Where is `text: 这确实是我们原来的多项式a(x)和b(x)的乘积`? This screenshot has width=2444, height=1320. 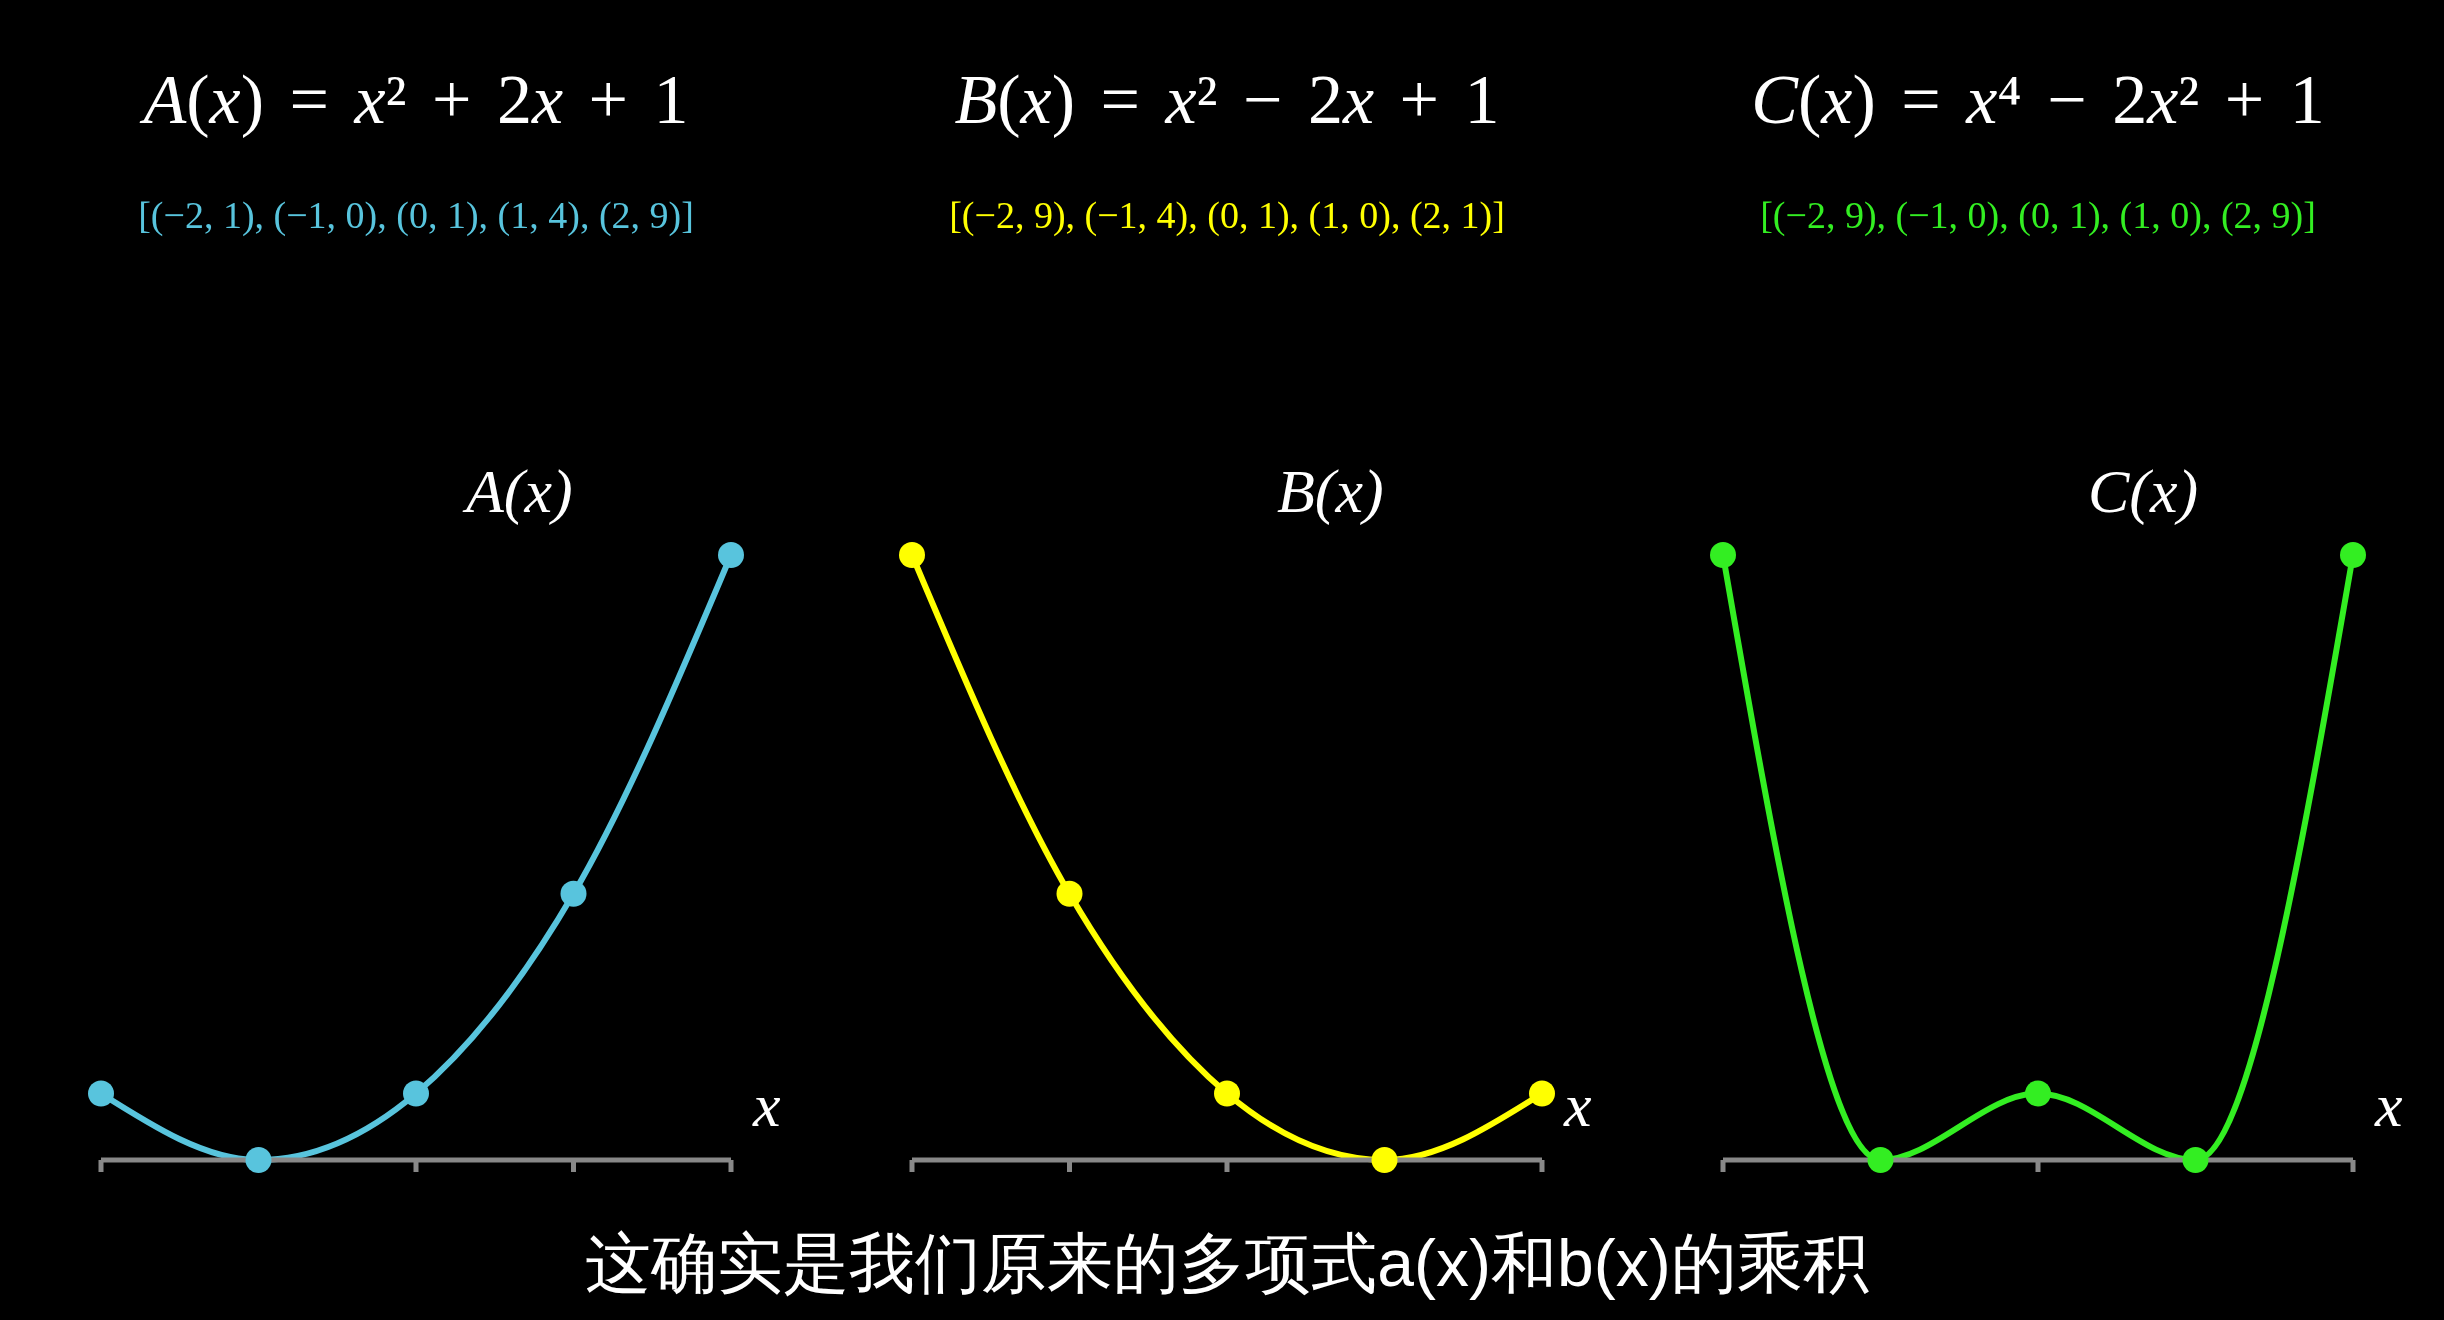
text: 这确实是我们原来的多项式a(x)和b(x)的乘积 is located at coordinates (1227, 1263).